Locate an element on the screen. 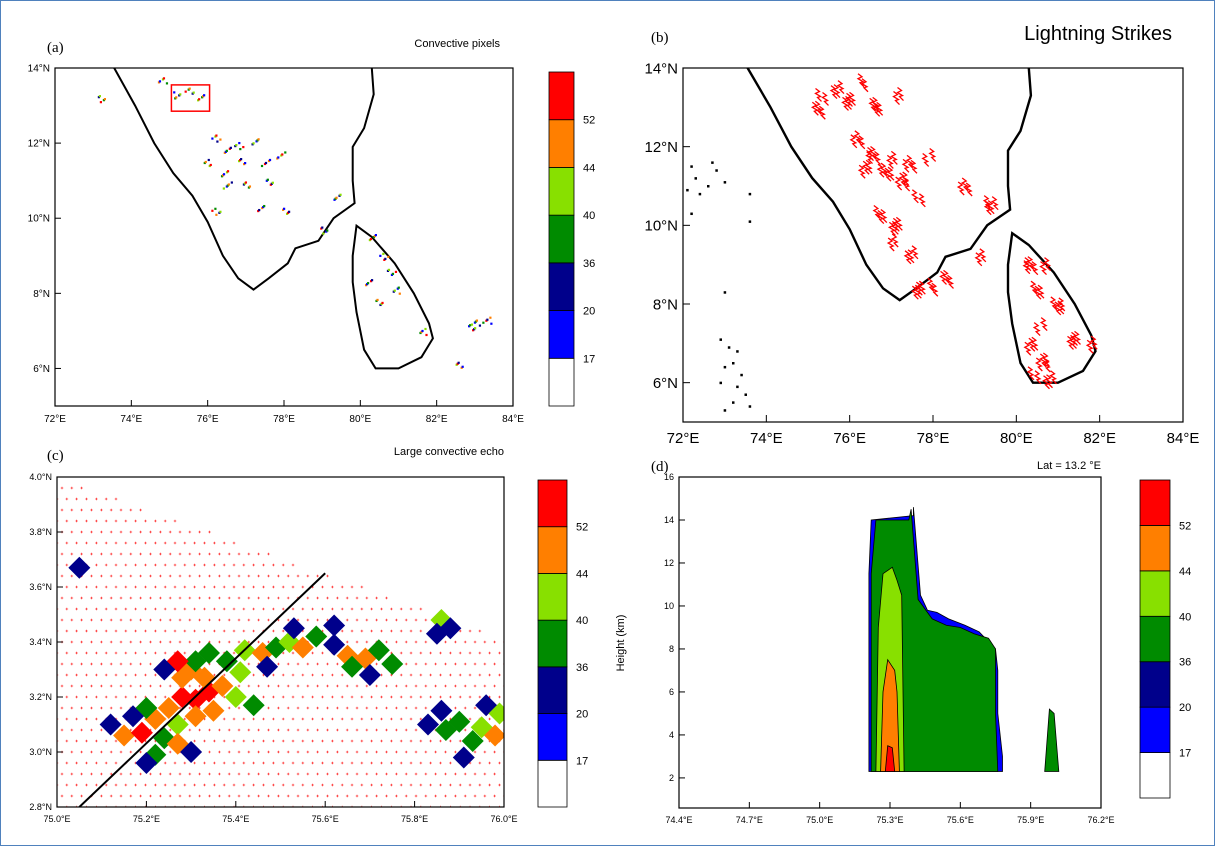  x-tick-label: 75.0°E is located at coordinates (56, 819).